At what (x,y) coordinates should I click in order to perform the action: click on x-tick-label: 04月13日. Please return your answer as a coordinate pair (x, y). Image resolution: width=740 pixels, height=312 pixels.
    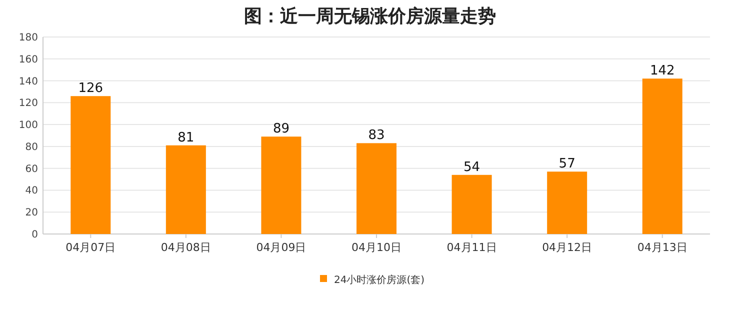
    Looking at the image, I should click on (662, 247).